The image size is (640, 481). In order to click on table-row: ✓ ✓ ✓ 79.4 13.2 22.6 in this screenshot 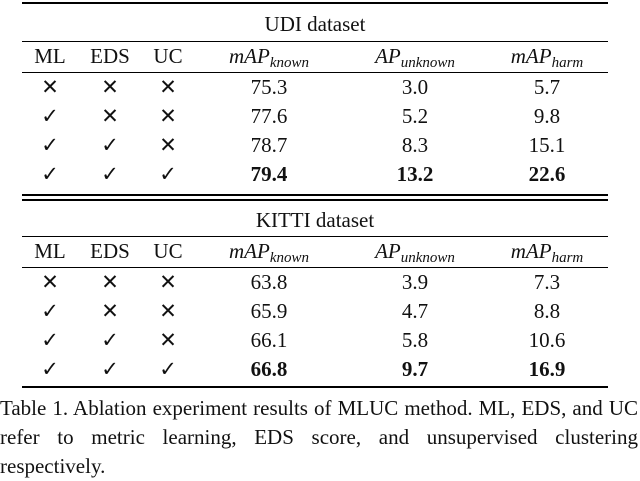, I will do `click(315, 174)`.